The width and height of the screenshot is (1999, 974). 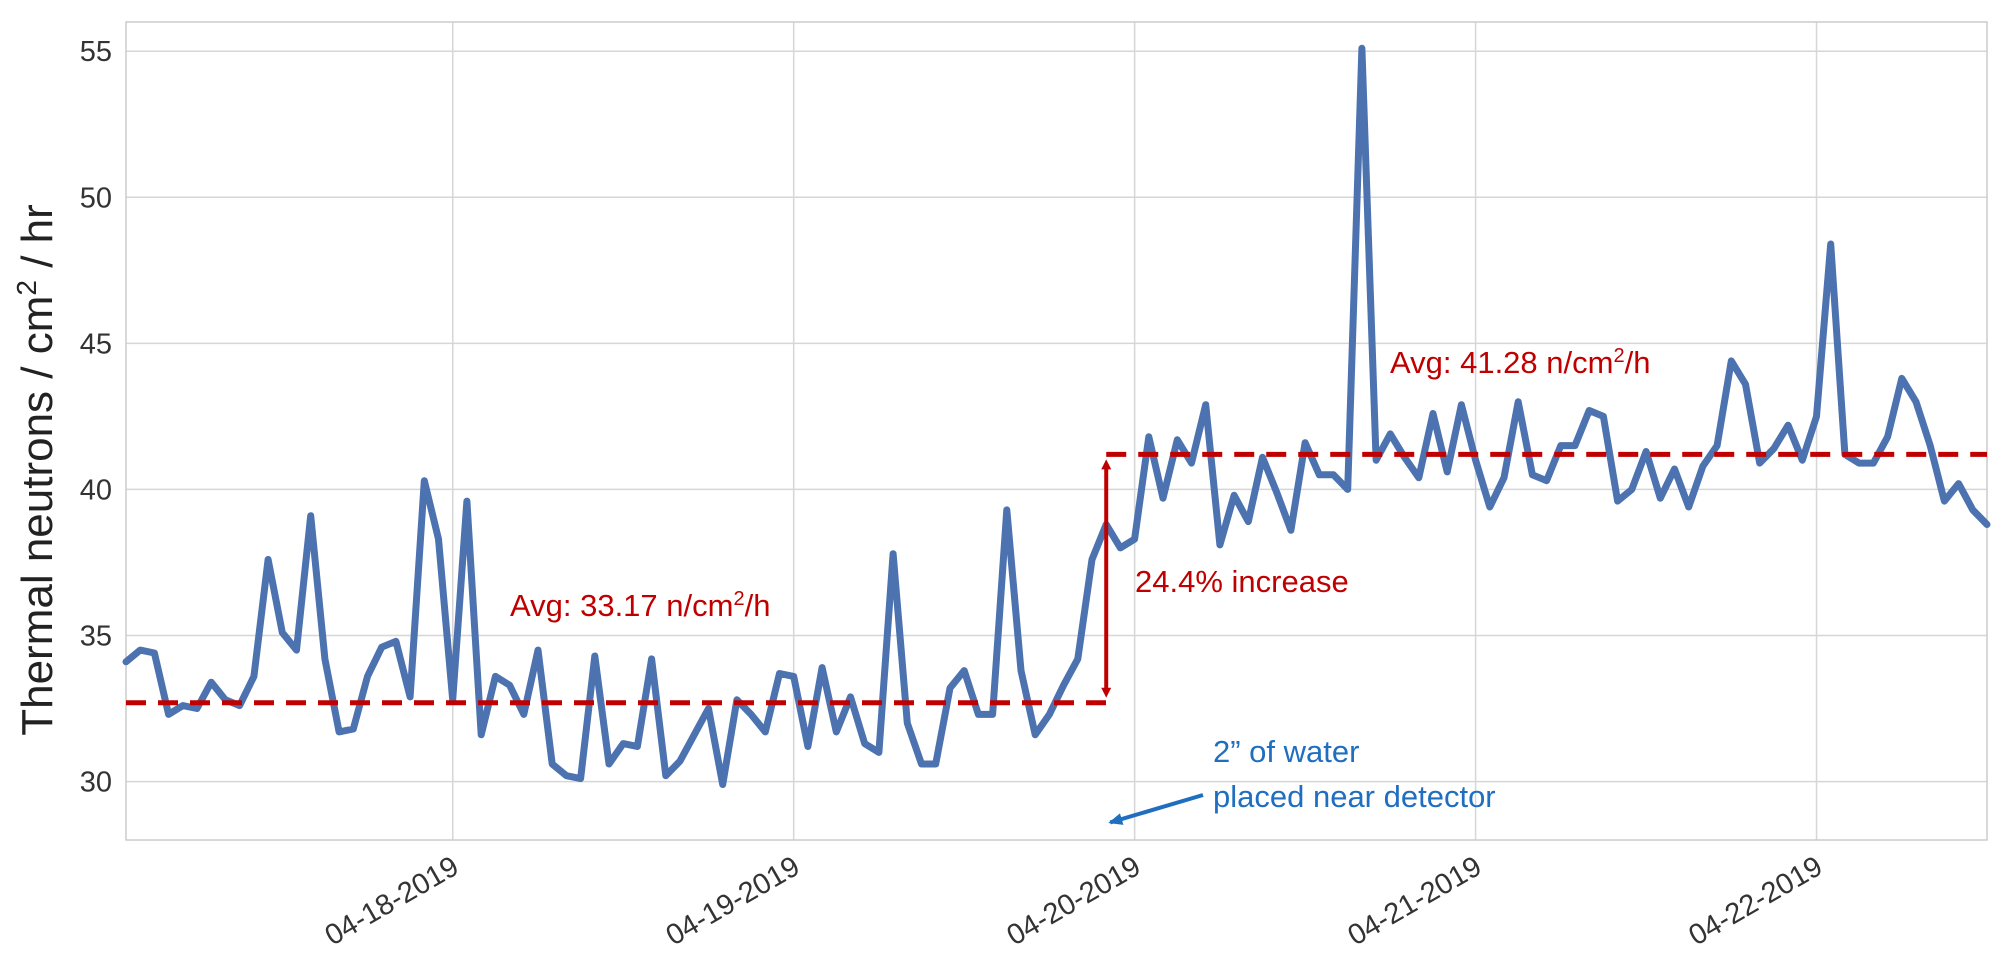 What do you see at coordinates (36, 470) in the screenshot?
I see `y-axis-label: Thermal neutrons / cm2 / hr` at bounding box center [36, 470].